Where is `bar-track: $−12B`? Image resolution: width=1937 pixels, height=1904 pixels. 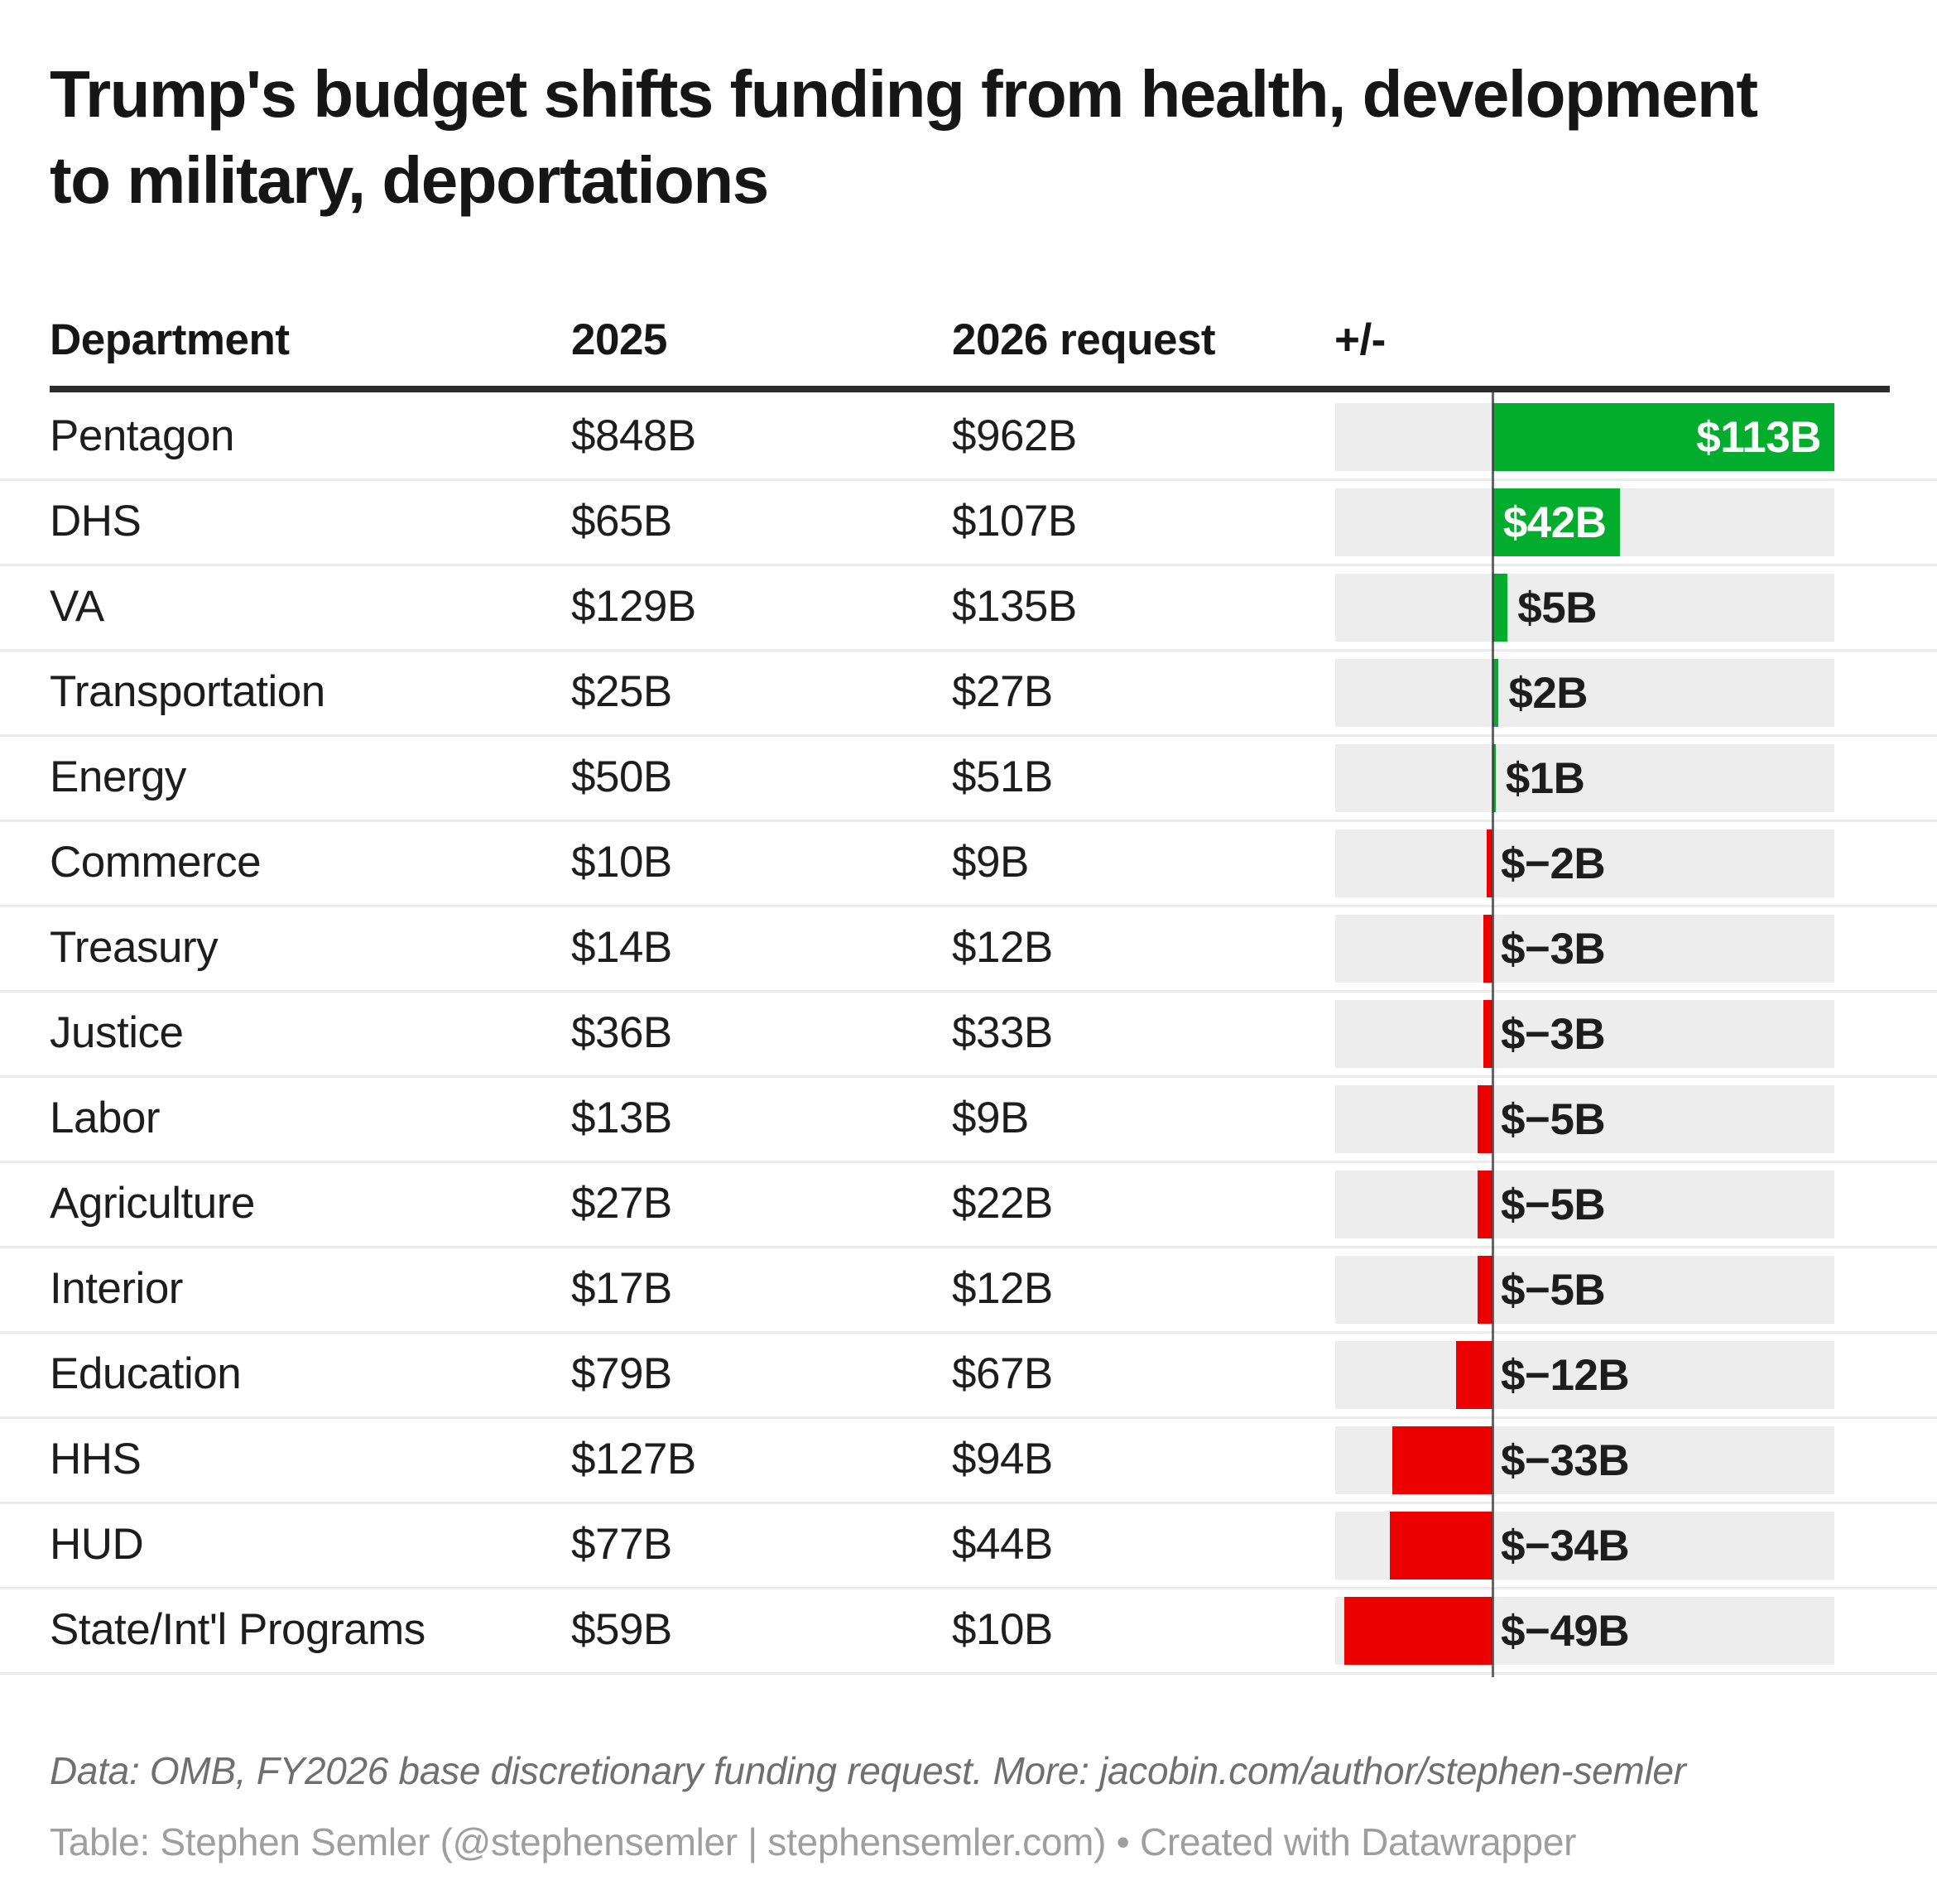 bar-track: $−12B is located at coordinates (1584, 1375).